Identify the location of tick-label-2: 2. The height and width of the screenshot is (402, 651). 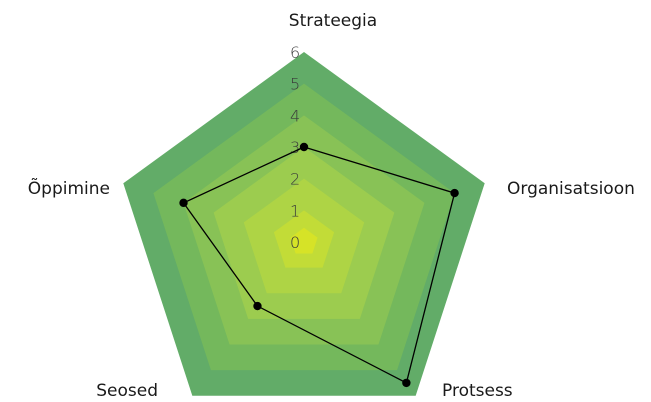
(295, 179).